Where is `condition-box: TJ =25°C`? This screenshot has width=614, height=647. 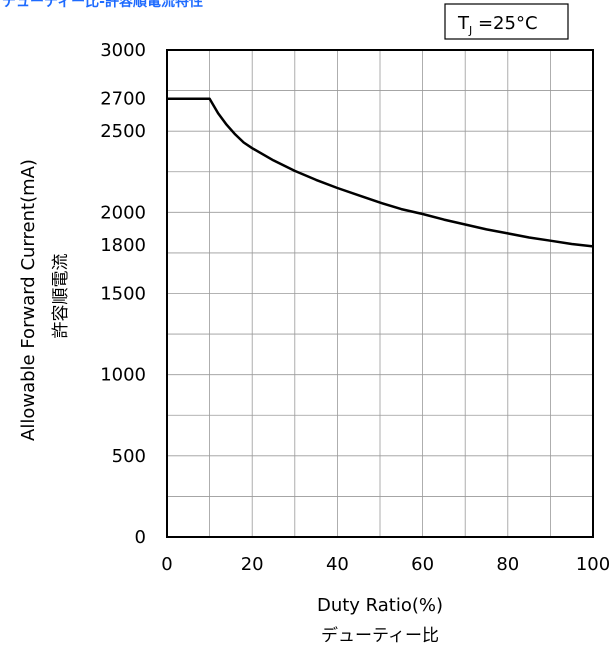
condition-box: TJ =25°C is located at coordinates (506, 21).